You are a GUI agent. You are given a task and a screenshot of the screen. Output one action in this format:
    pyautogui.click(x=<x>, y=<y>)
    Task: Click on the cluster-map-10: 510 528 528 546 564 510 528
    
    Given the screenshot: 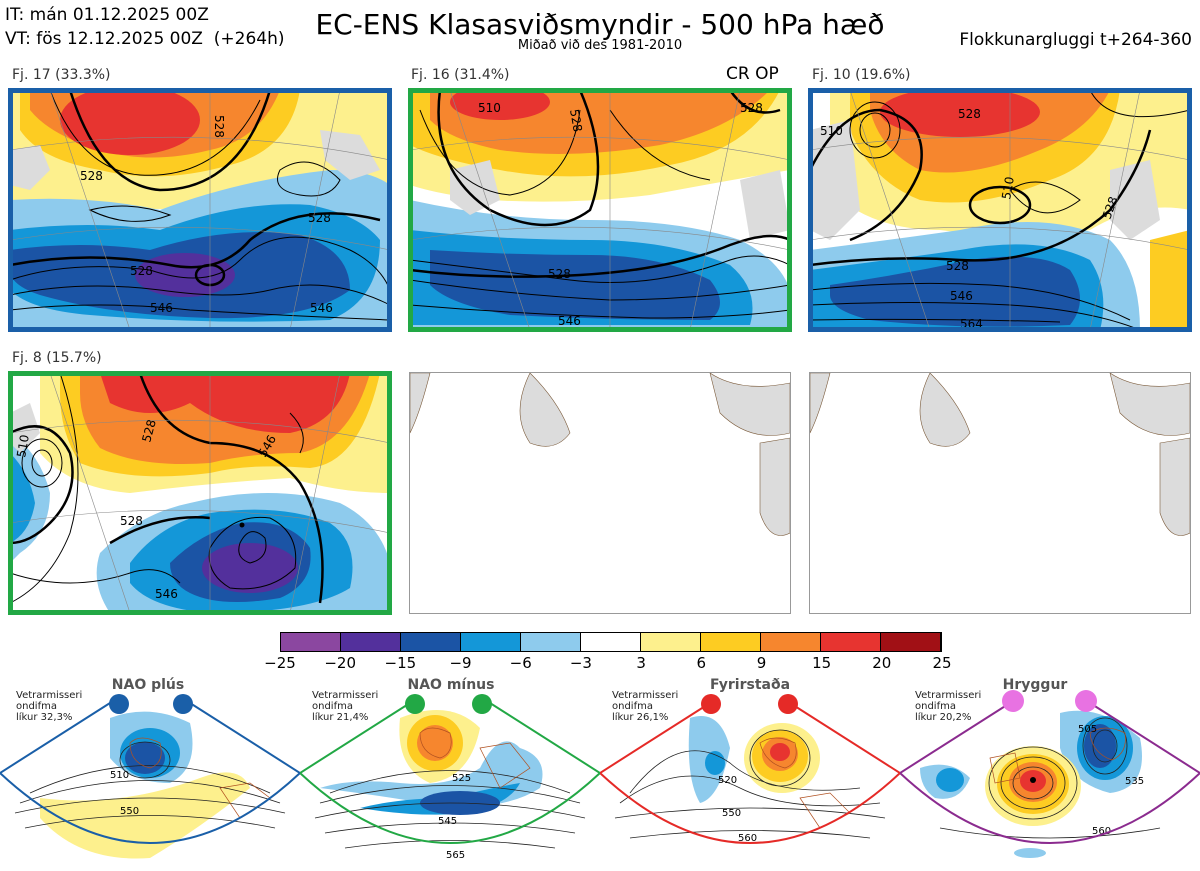 What is the action you would take?
    pyautogui.click(x=1000, y=210)
    